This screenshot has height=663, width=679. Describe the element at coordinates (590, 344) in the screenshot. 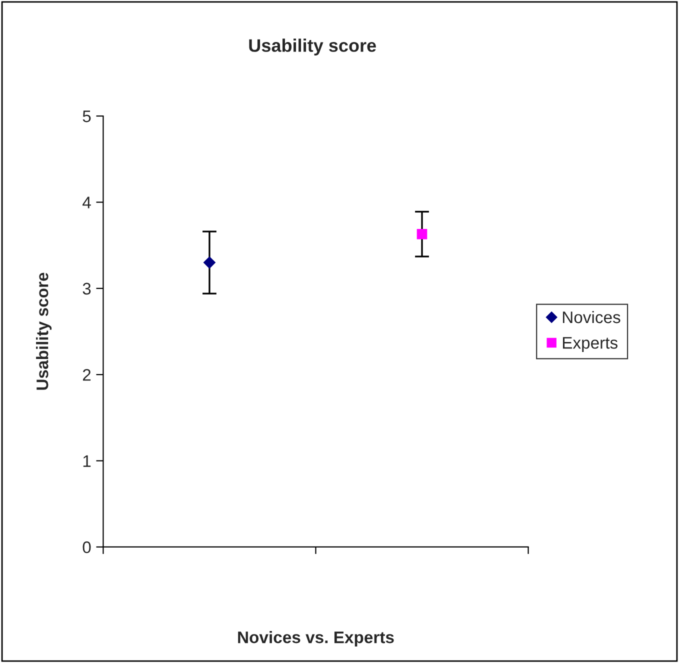

I see `legend-label: Experts` at that location.